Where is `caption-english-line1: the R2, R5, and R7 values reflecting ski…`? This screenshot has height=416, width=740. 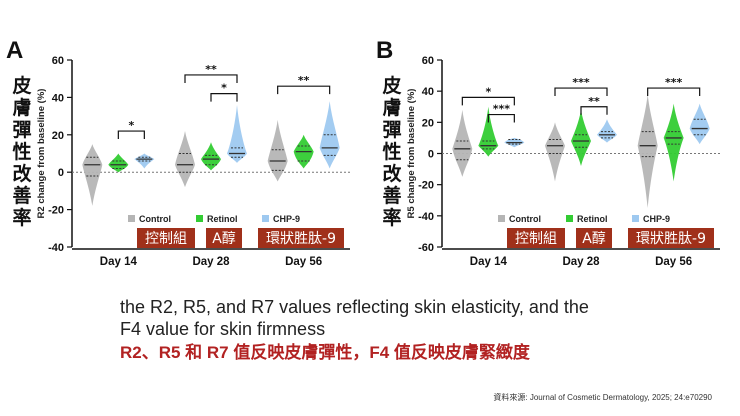
caption-english-line1: the R2, R5, and R7 values reflecting ski… is located at coordinates (354, 307).